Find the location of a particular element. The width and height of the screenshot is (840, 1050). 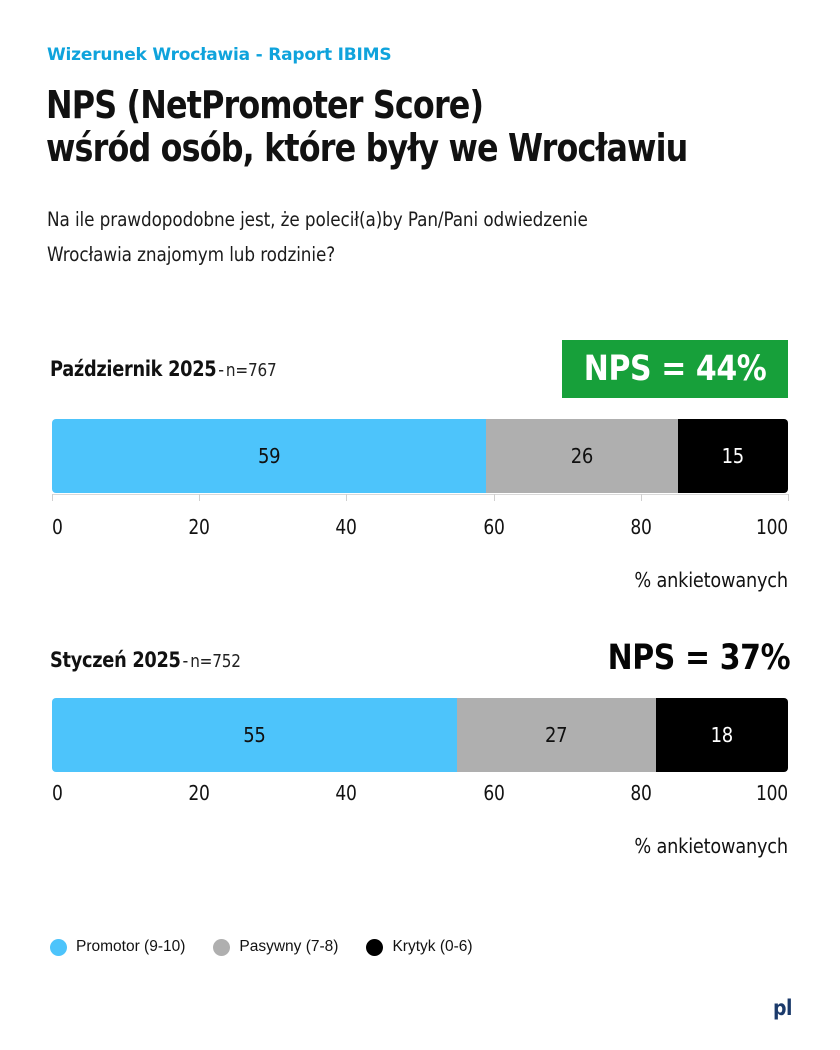

stacked-bar: 55 27 18 is located at coordinates (420, 735).